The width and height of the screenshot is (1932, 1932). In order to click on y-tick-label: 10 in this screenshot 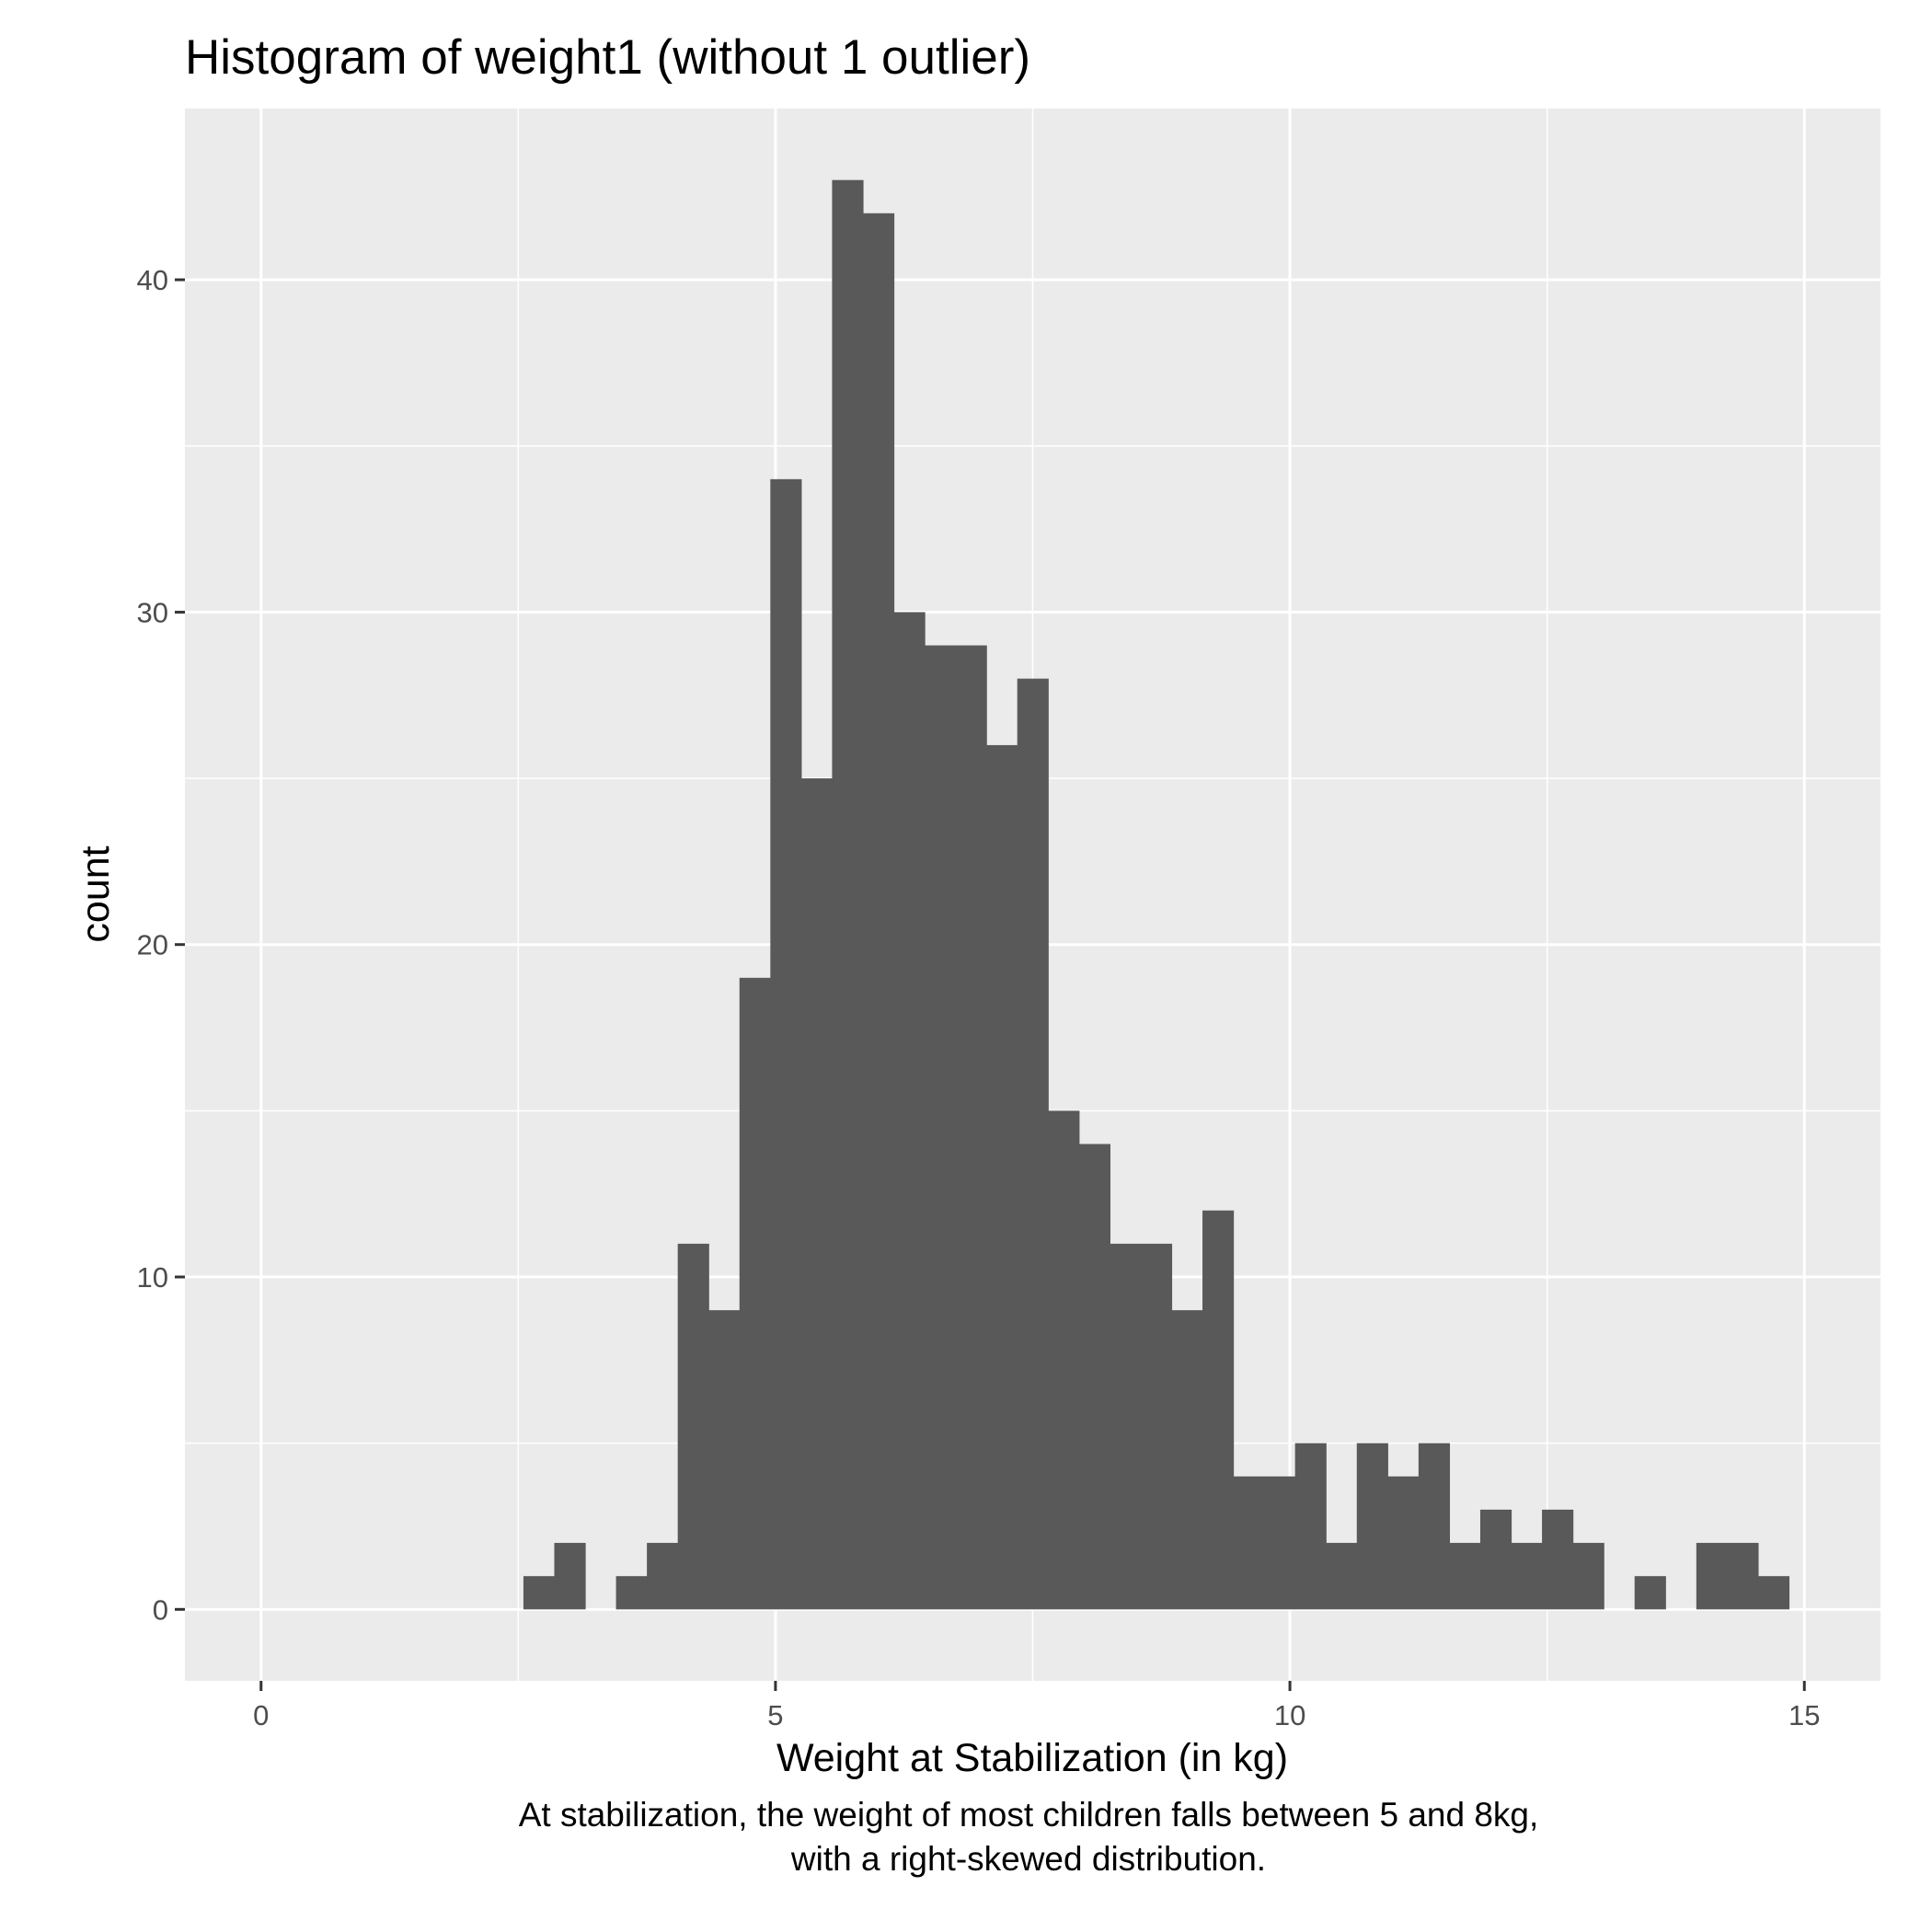, I will do `click(152, 1277)`.